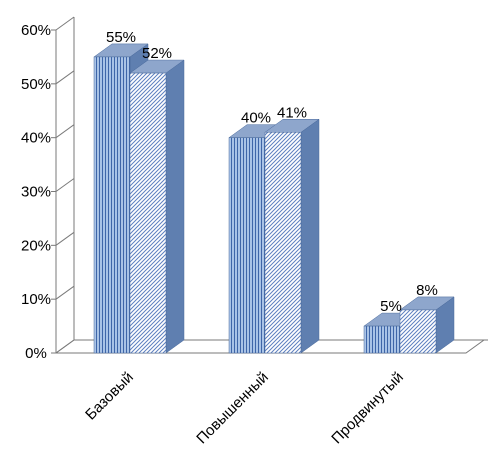  I want to click on y-tick-label: 50%, so click(36, 84).